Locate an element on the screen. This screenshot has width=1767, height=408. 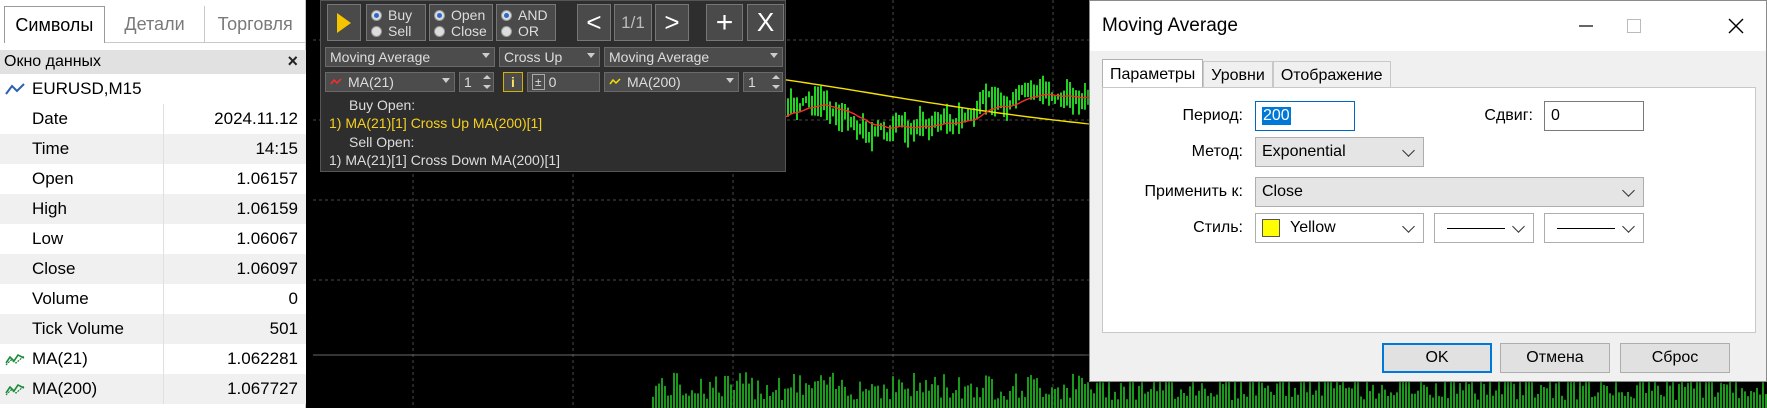
row-value: 501 is located at coordinates (283, 328).